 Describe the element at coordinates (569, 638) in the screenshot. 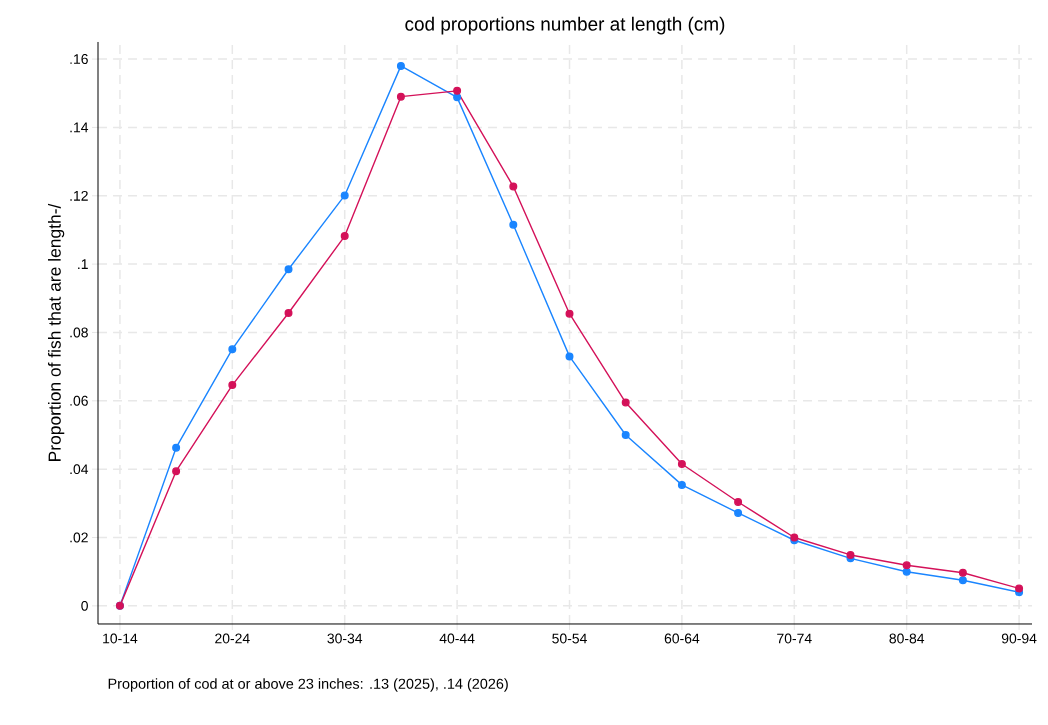

I see `x-tick-label: 50-54` at that location.